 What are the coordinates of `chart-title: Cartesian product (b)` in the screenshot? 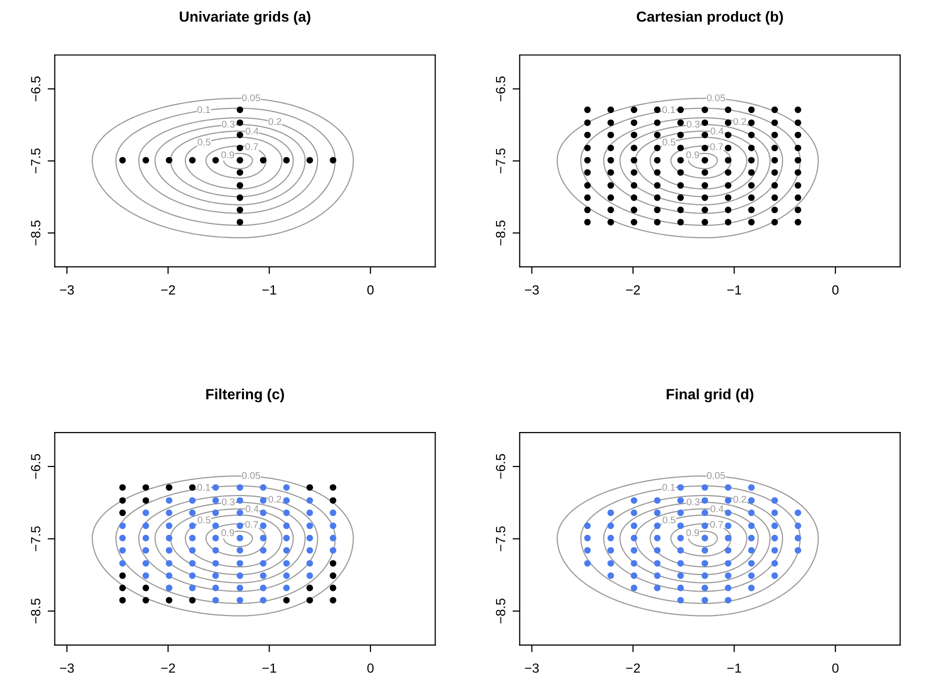 It's located at (709, 18).